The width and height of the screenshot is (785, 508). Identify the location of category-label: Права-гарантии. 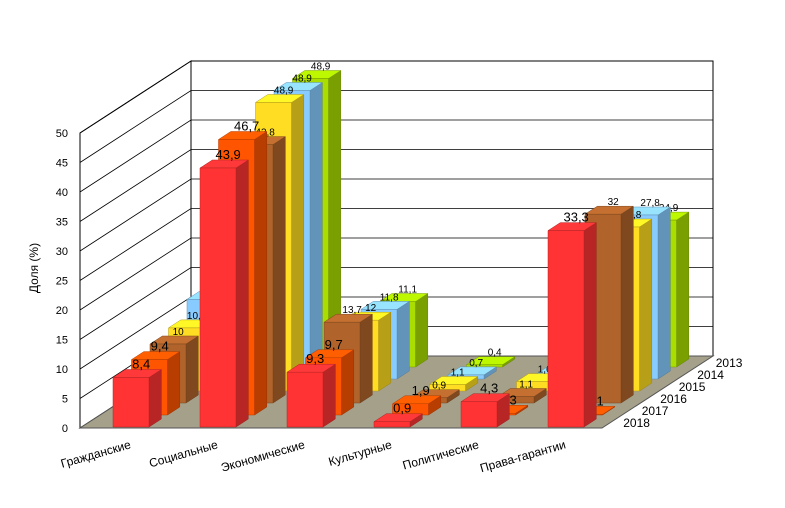
(522, 456).